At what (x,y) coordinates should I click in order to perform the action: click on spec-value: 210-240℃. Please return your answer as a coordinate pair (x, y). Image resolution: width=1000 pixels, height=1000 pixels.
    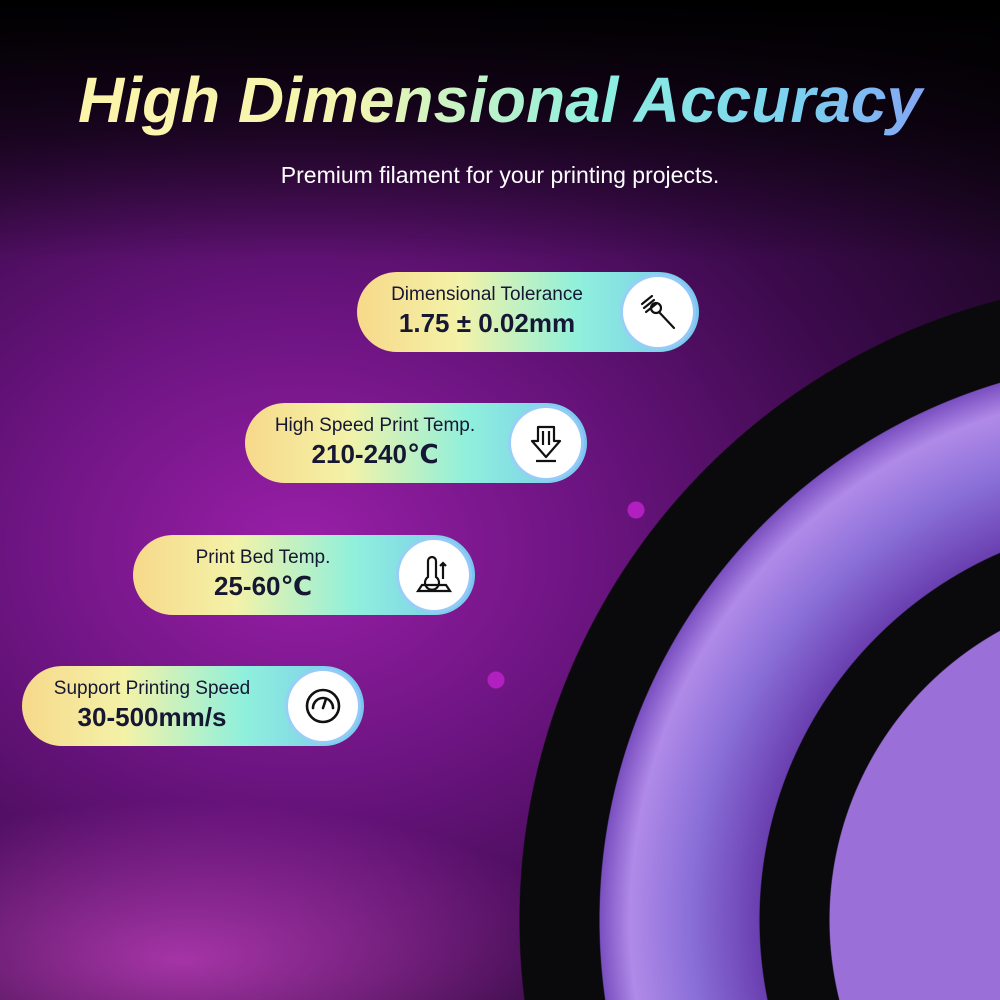
    Looking at the image, I should click on (375, 454).